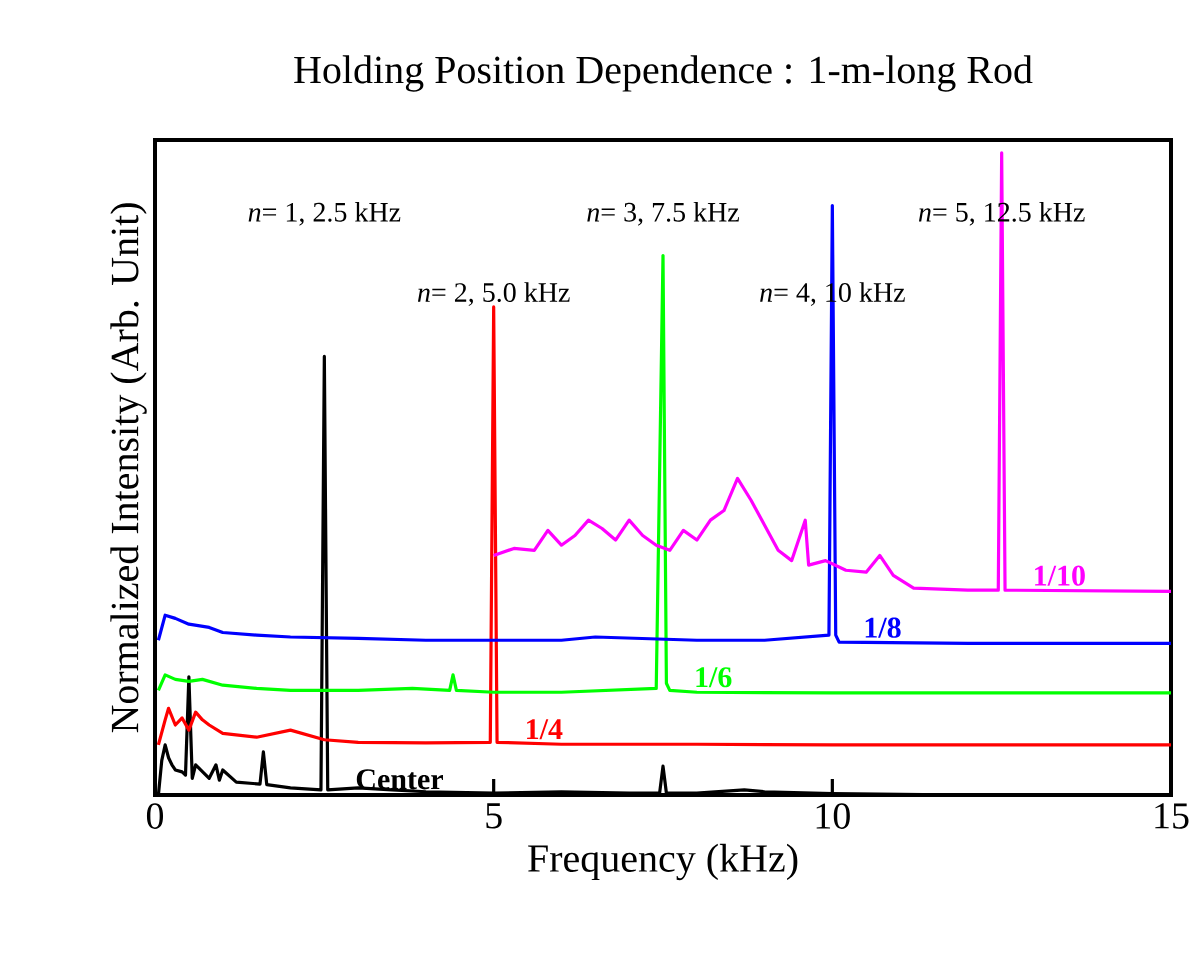  Describe the element at coordinates (324, 213) in the screenshot. I see `annotation: n= 1, 2.5 kHz` at that location.